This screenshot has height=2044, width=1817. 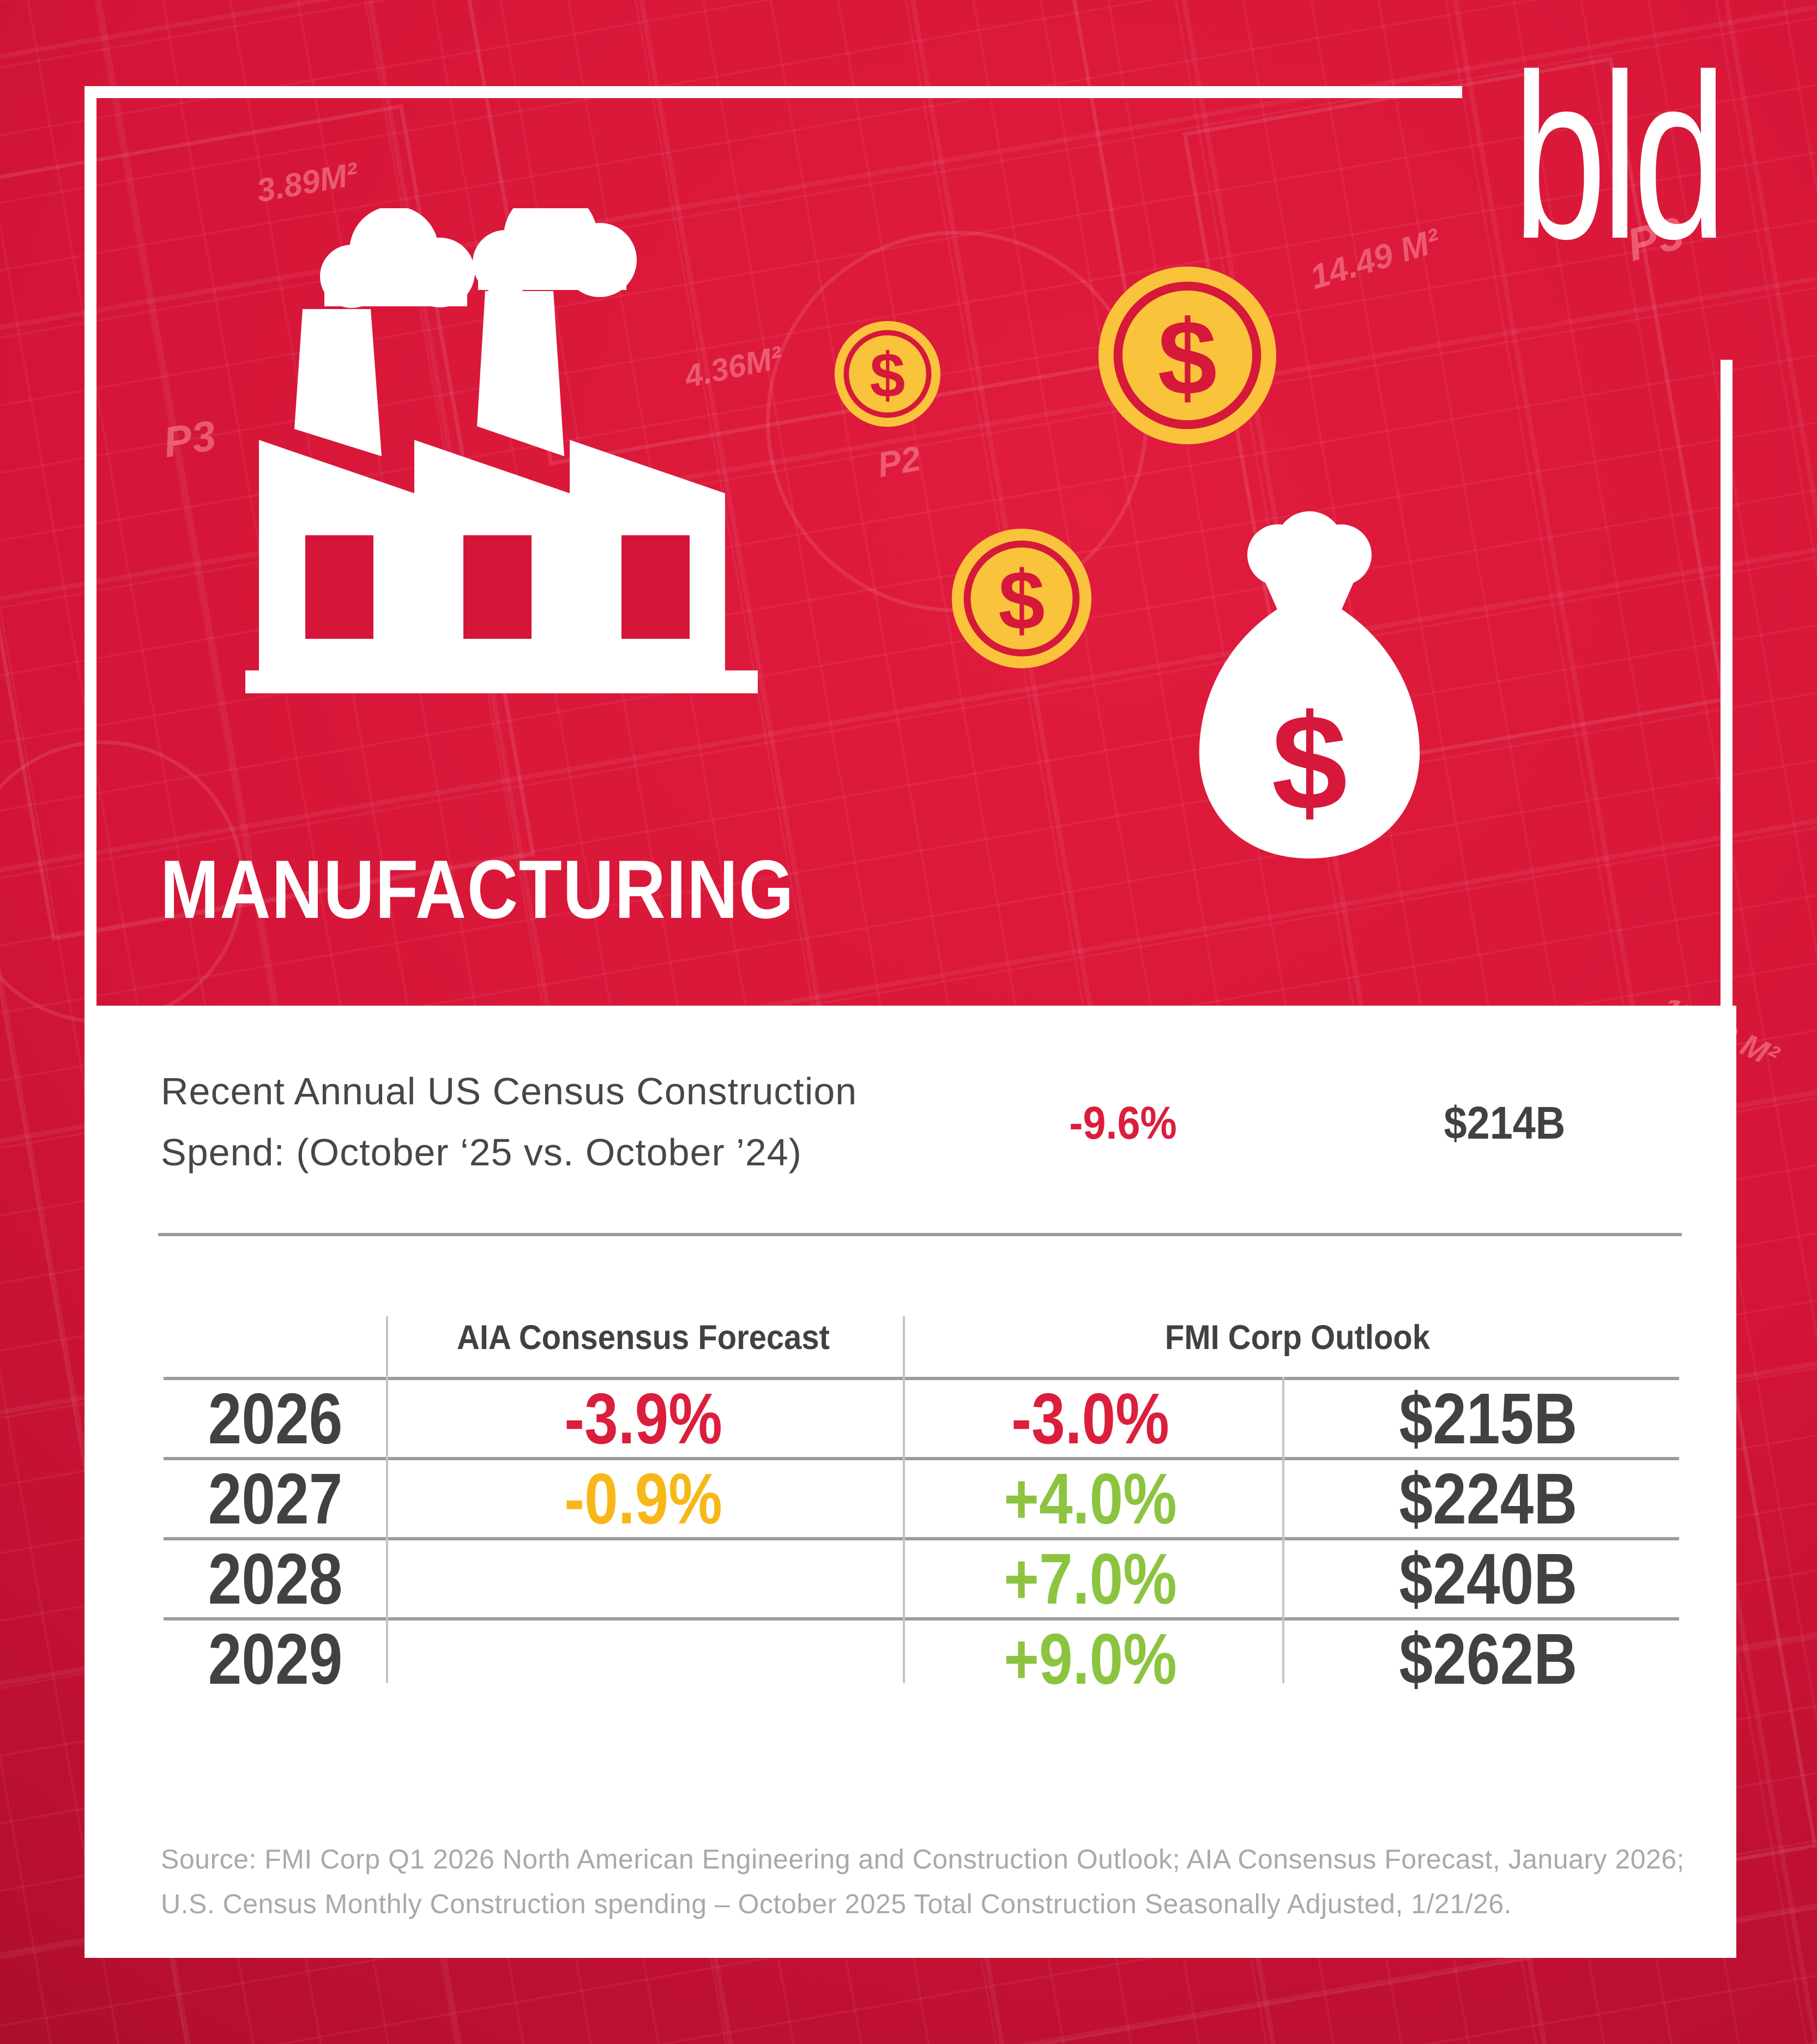 I want to click on money-bag-icon: $, so click(x=1310, y=685).